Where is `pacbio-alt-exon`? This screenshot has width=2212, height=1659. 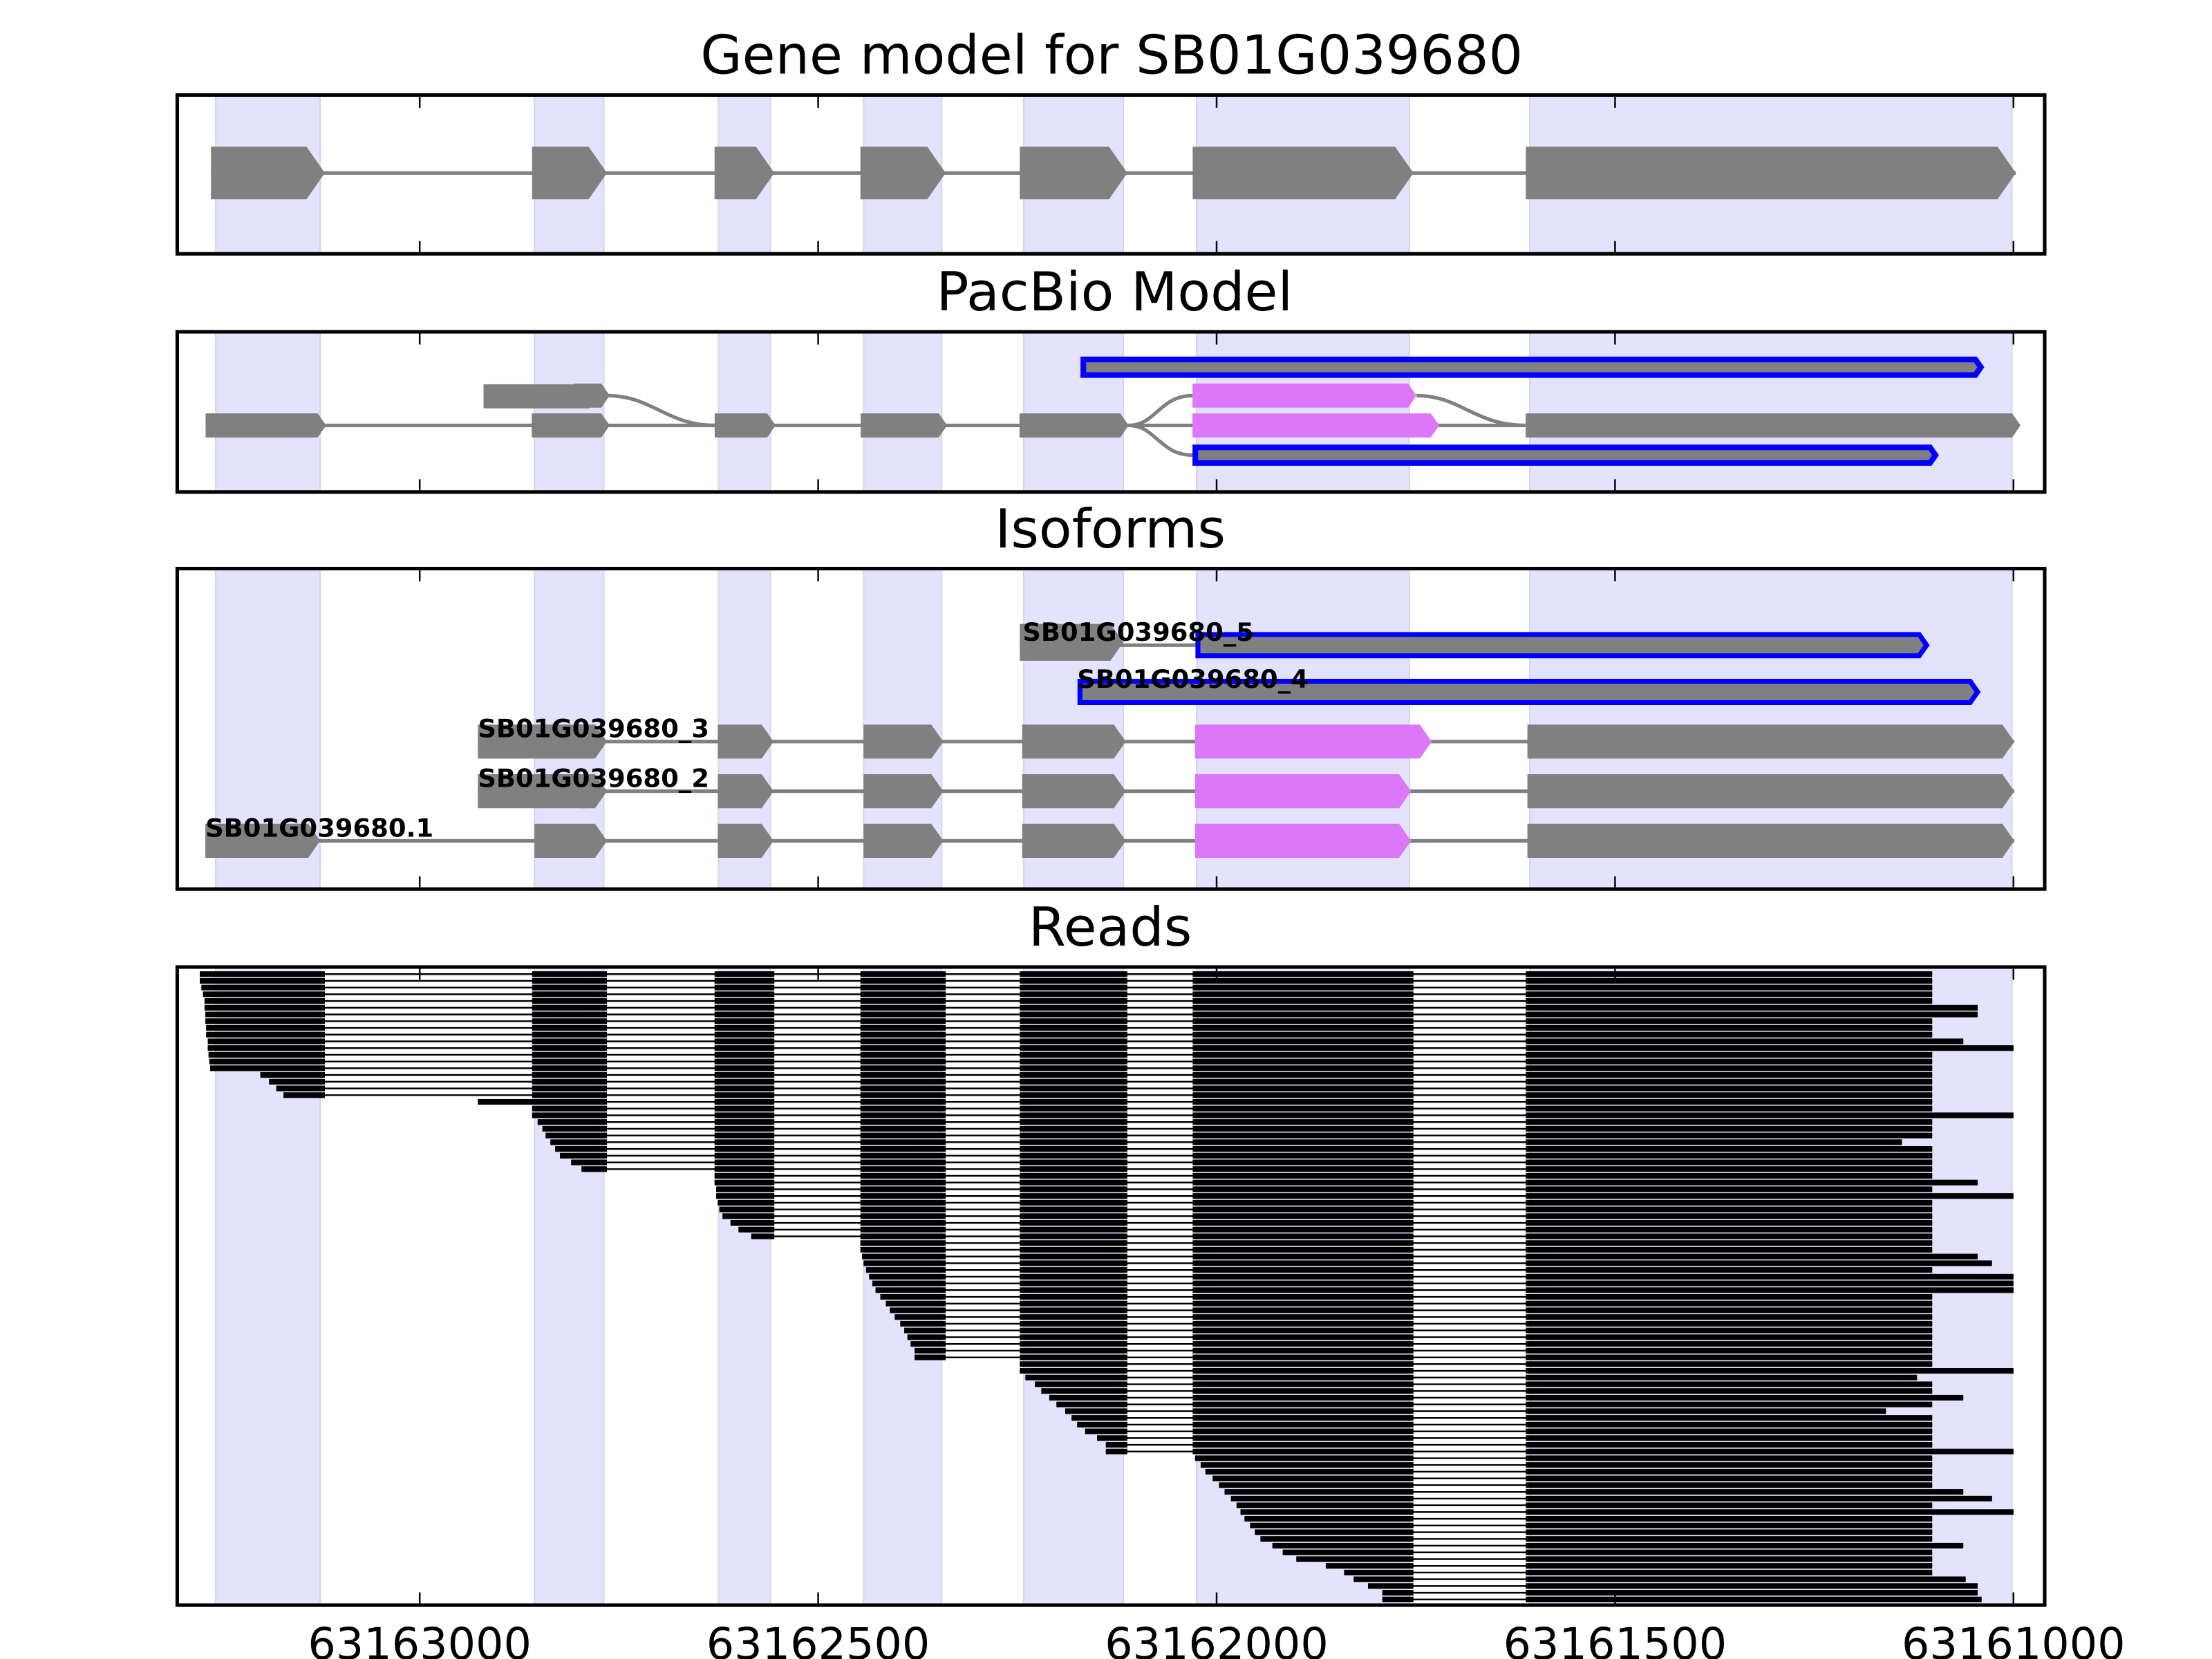
pacbio-alt-exon is located at coordinates (1316, 426).